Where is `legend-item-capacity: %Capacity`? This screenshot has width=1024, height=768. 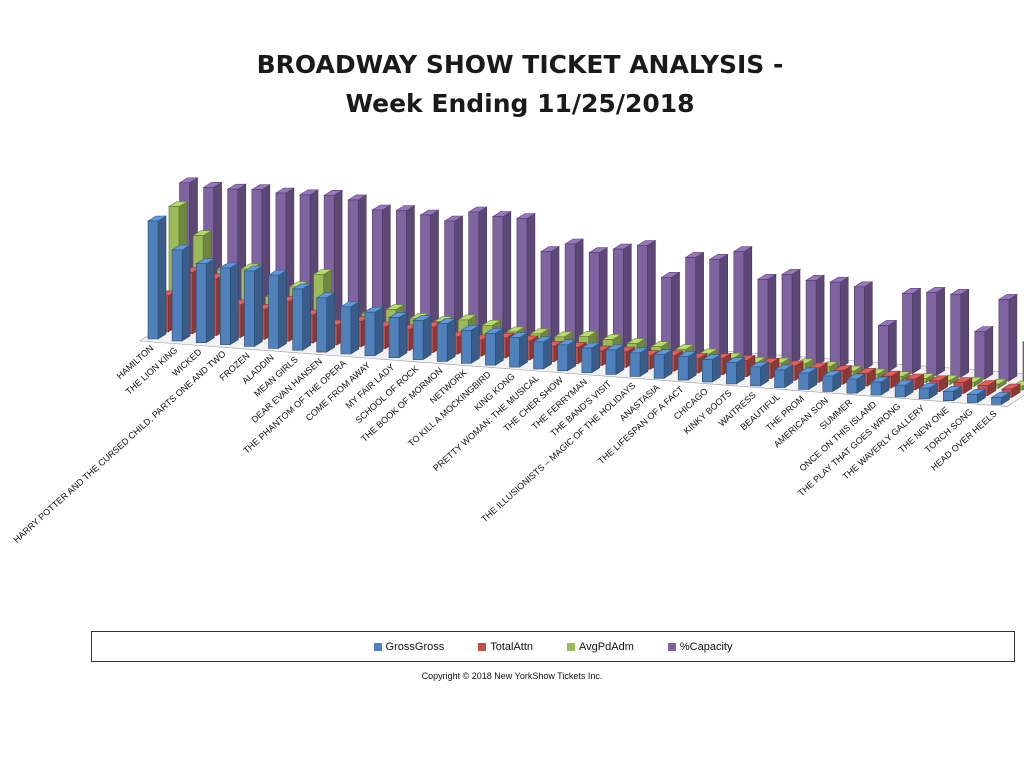
legend-item-capacity: %Capacity is located at coordinates (700, 646).